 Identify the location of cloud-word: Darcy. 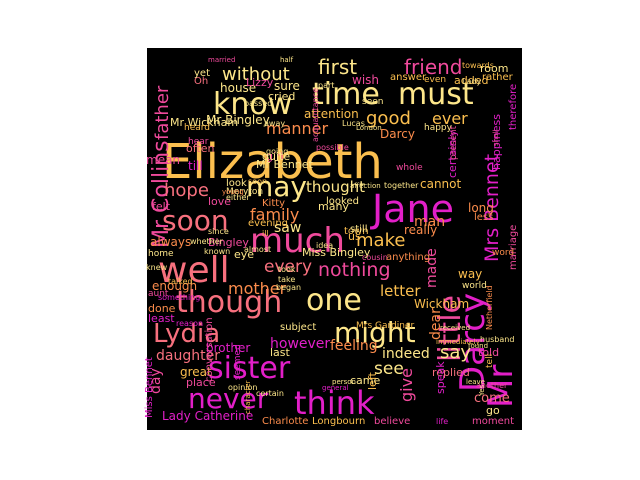
(473, 342).